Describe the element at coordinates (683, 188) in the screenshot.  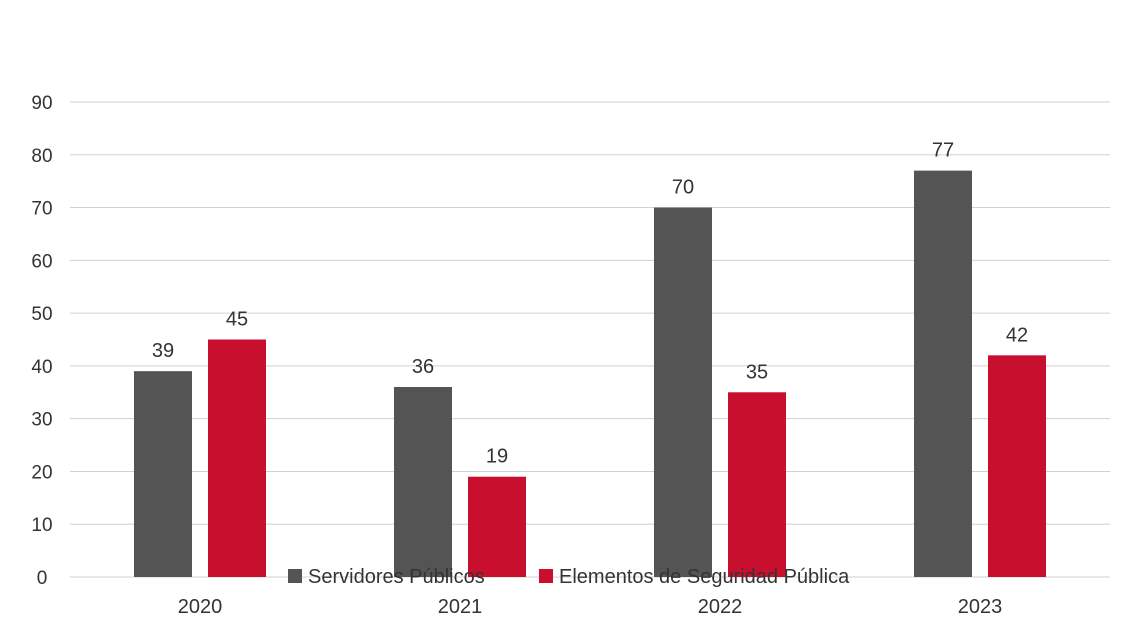
I see `data-label: 70` at that location.